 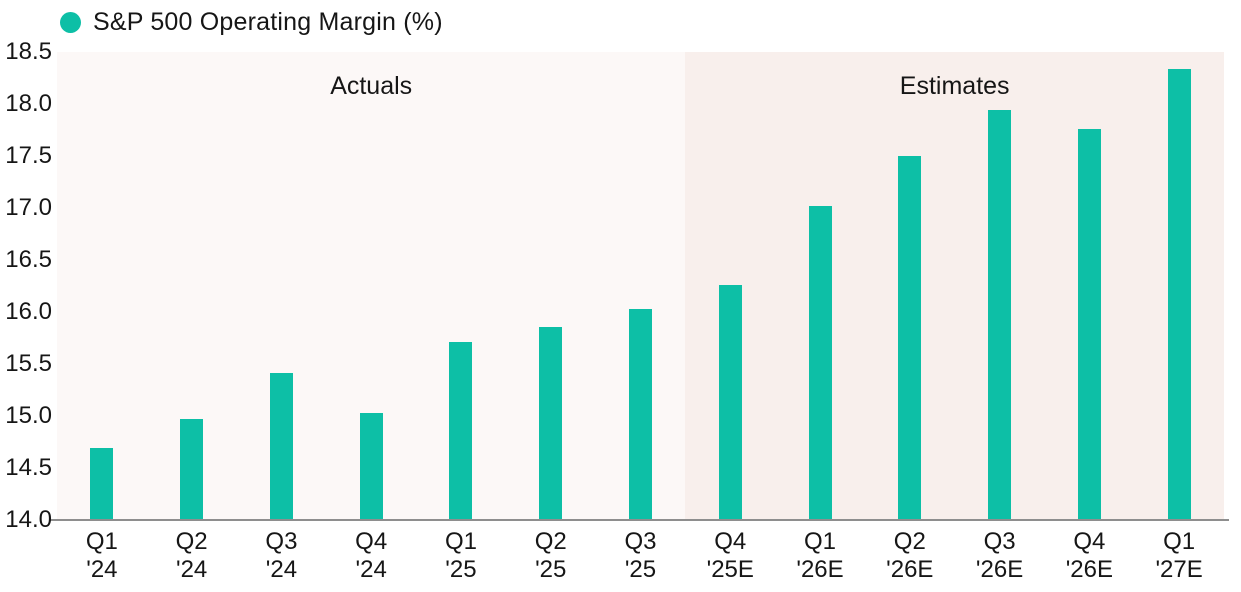 I want to click on x-axis-line, so click(x=639, y=520).